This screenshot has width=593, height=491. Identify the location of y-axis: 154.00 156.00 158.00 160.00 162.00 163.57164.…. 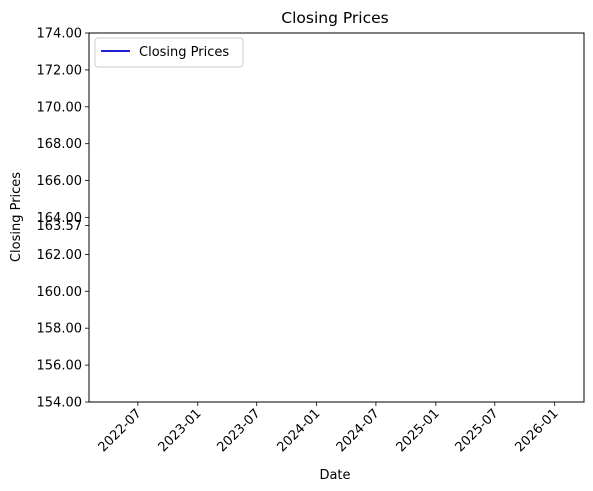
(63, 219).